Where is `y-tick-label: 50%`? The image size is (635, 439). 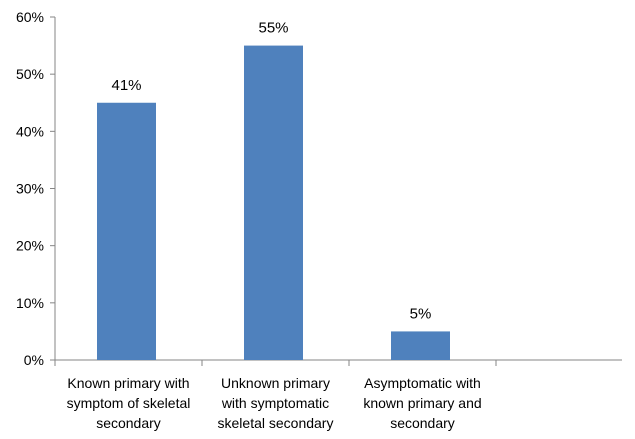 y-tick-label: 50% is located at coordinates (30, 74).